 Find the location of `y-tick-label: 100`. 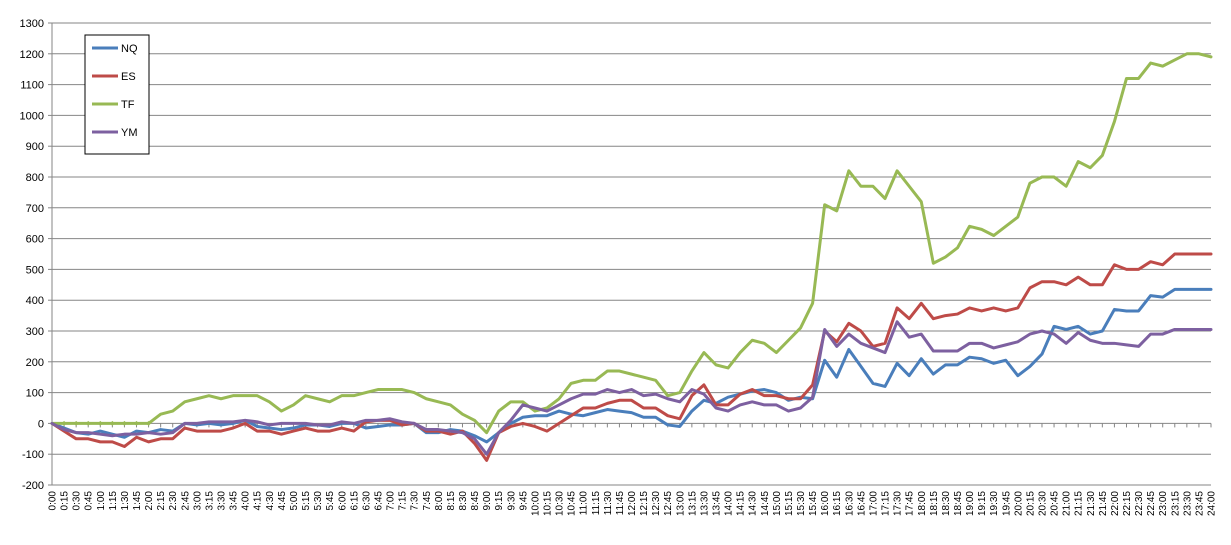

y-tick-label: 100 is located at coordinates (35, 394).